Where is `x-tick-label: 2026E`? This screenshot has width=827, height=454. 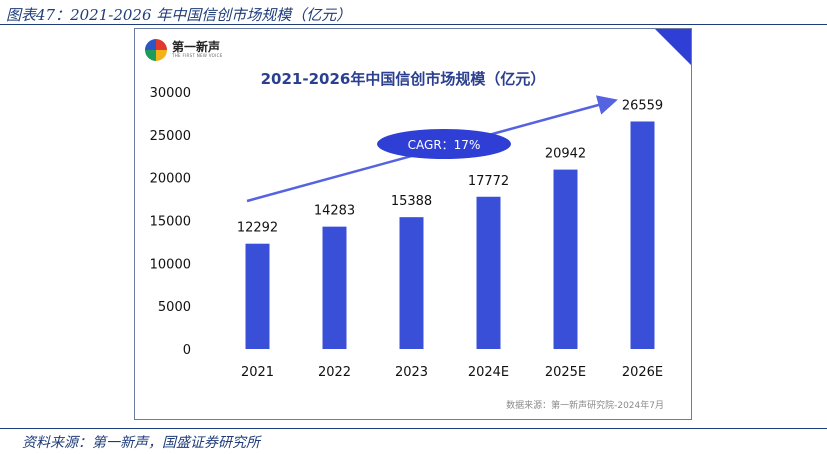 x-tick-label: 2026E is located at coordinates (642, 372).